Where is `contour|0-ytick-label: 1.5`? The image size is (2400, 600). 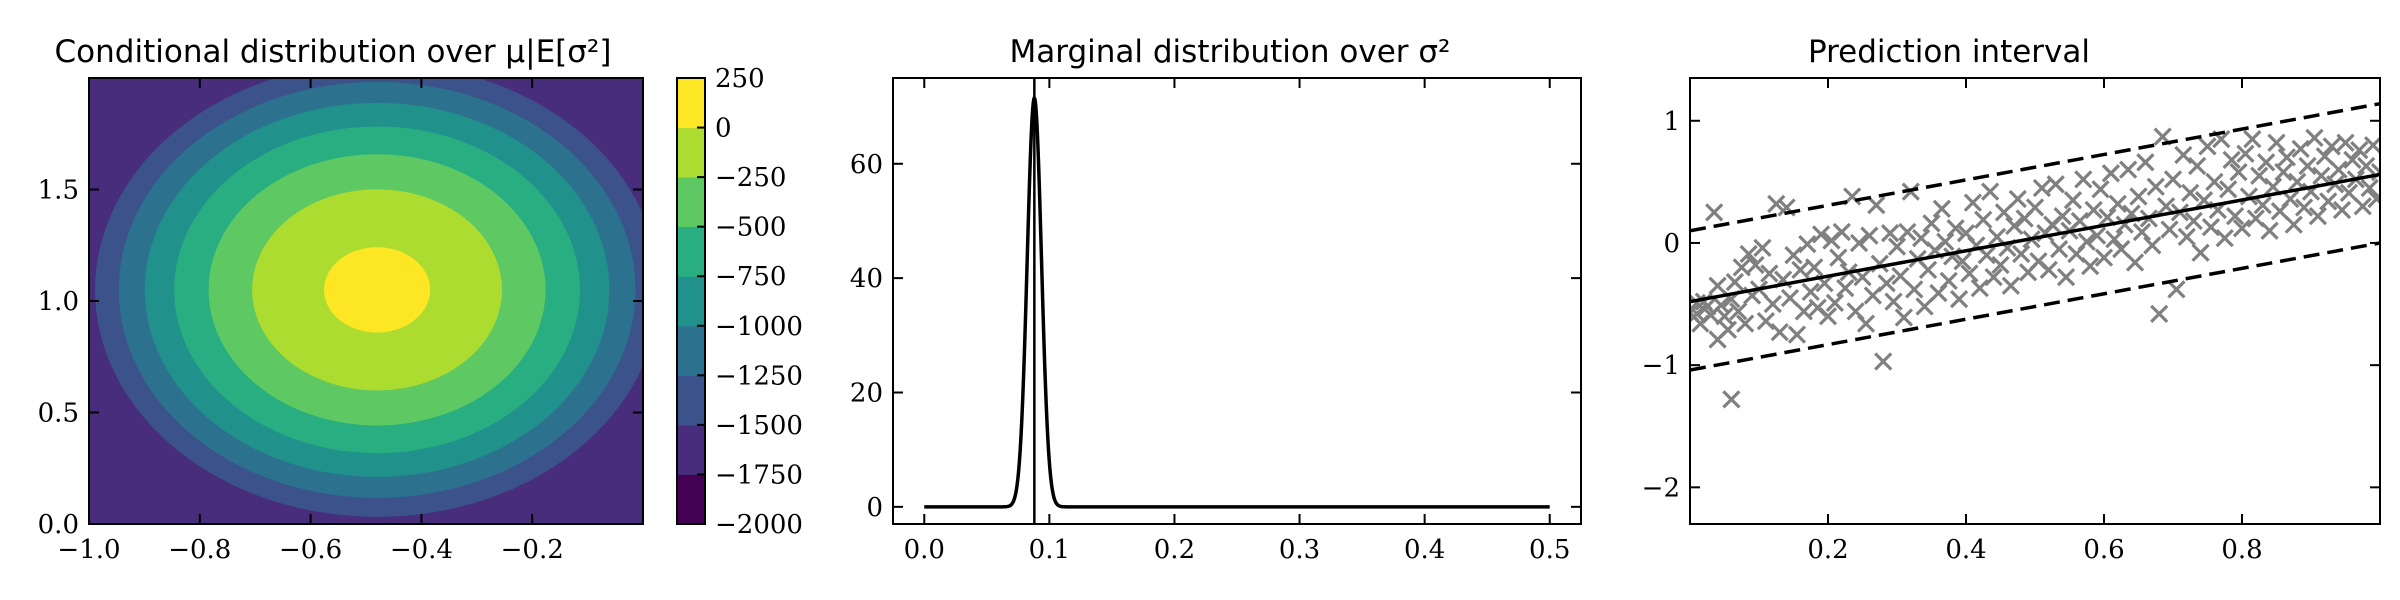 contour|0-ytick-label: 1.5 is located at coordinates (58, 191).